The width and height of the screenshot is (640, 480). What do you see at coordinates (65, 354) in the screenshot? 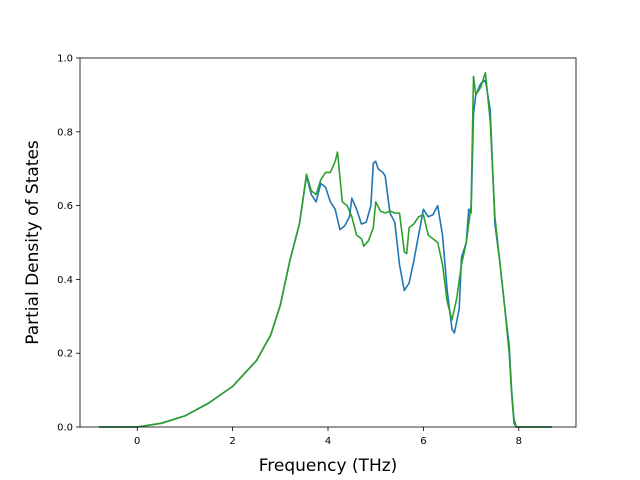
I see `y-tick-label: 0.2` at bounding box center [65, 354].